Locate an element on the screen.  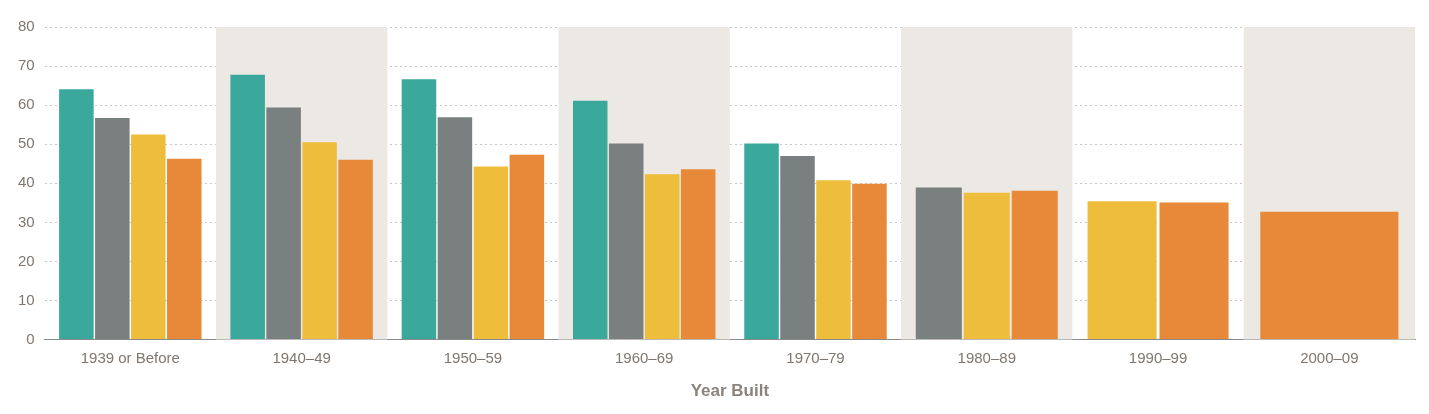
y-tick-label: 10 is located at coordinates (26, 299).